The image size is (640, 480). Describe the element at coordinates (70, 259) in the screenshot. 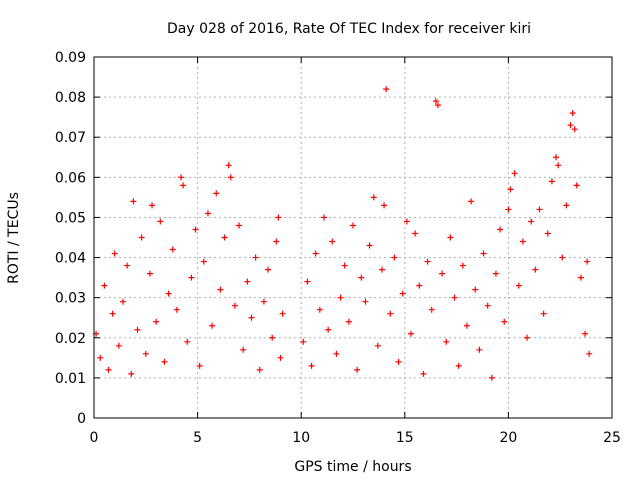

I see `y-tick-label: 0.04` at that location.